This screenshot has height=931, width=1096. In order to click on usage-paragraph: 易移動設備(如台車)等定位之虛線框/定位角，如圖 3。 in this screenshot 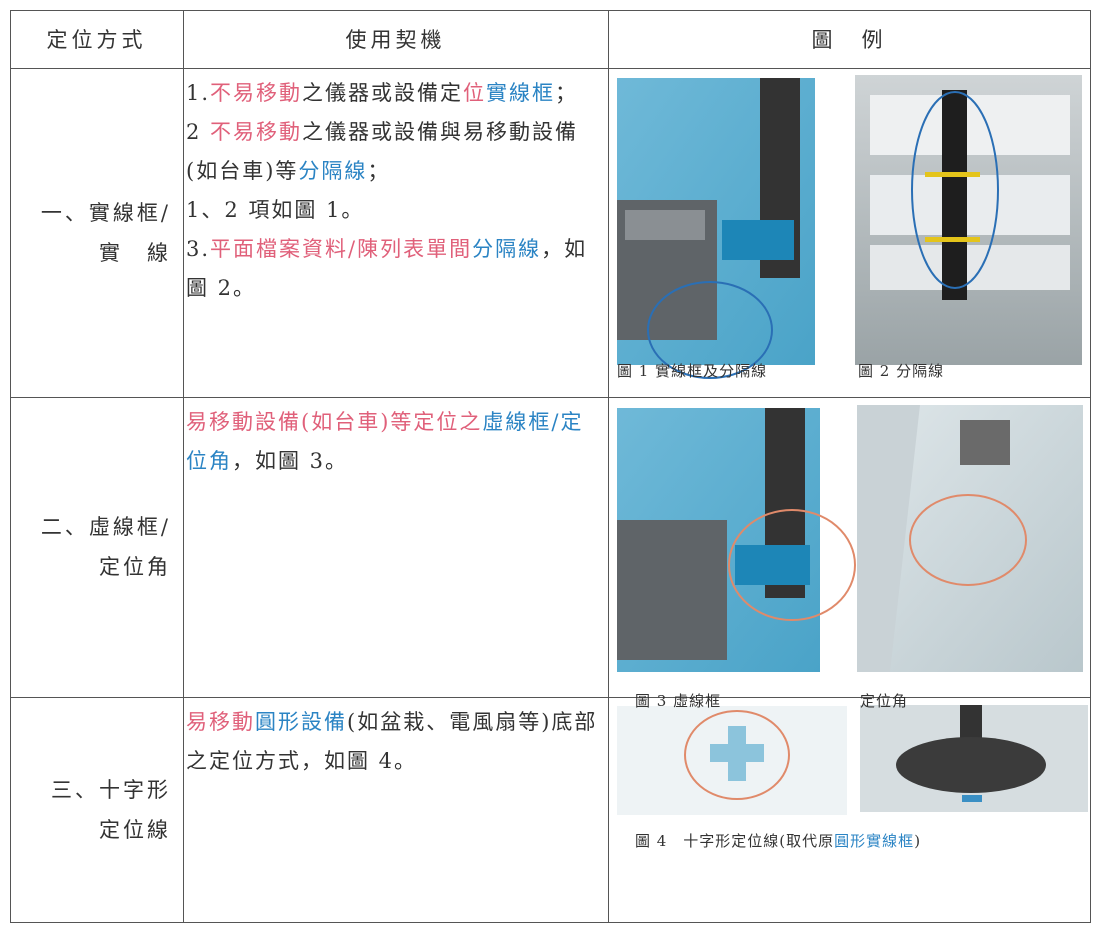, I will do `click(395, 442)`.